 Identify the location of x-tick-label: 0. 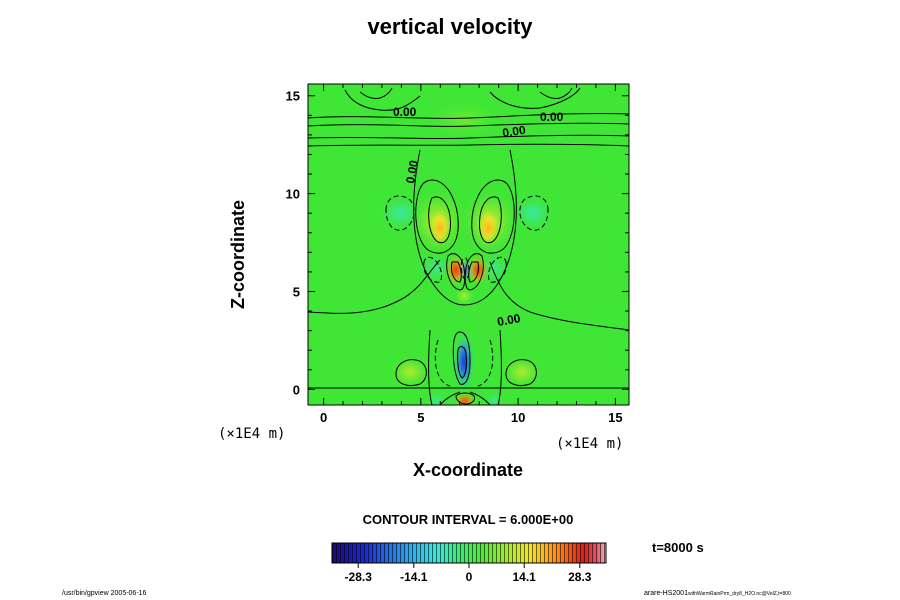
(323, 417).